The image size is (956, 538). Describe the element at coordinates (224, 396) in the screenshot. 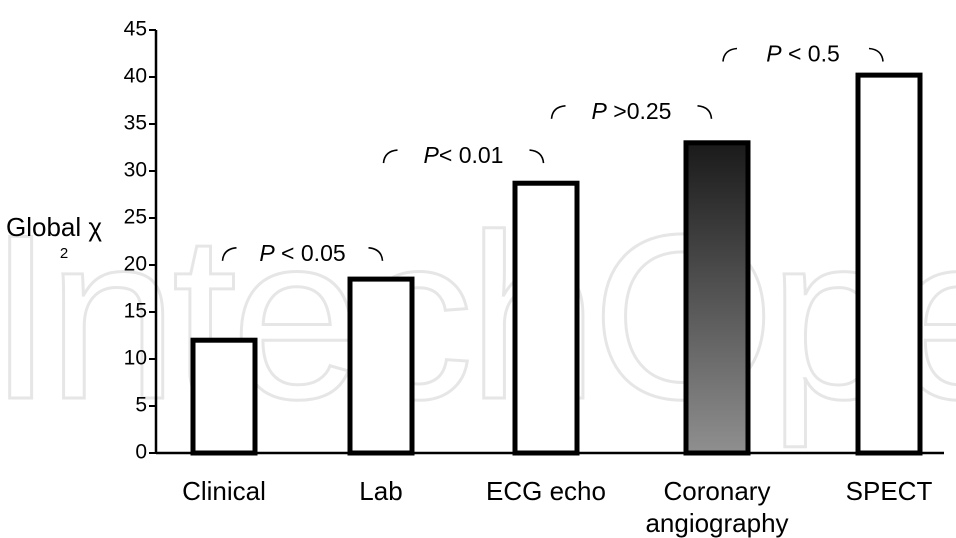

I see `bar-clinical` at that location.